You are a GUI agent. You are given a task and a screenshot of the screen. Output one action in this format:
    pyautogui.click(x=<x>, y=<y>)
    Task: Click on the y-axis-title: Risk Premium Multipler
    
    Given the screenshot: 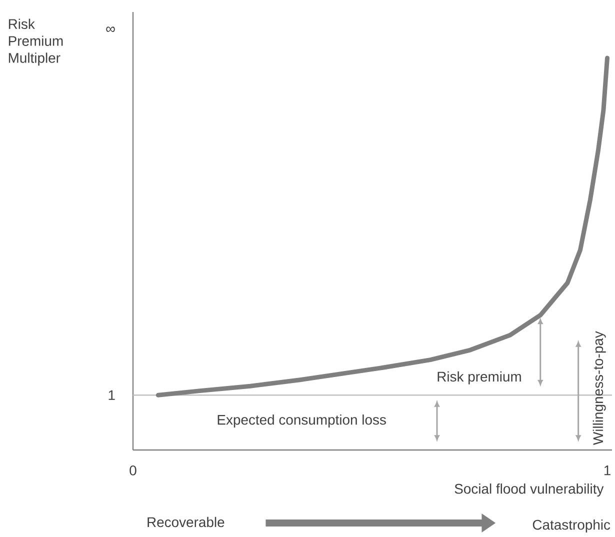 What is the action you would take?
    pyautogui.click(x=35, y=42)
    